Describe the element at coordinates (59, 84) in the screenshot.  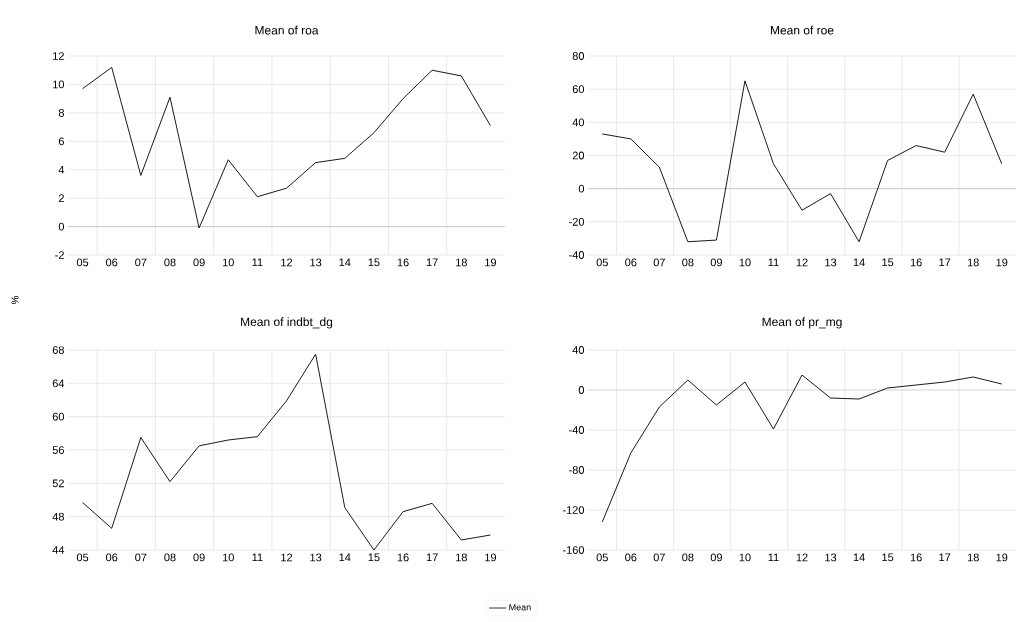
I see `y-tick-label: 10` at that location.